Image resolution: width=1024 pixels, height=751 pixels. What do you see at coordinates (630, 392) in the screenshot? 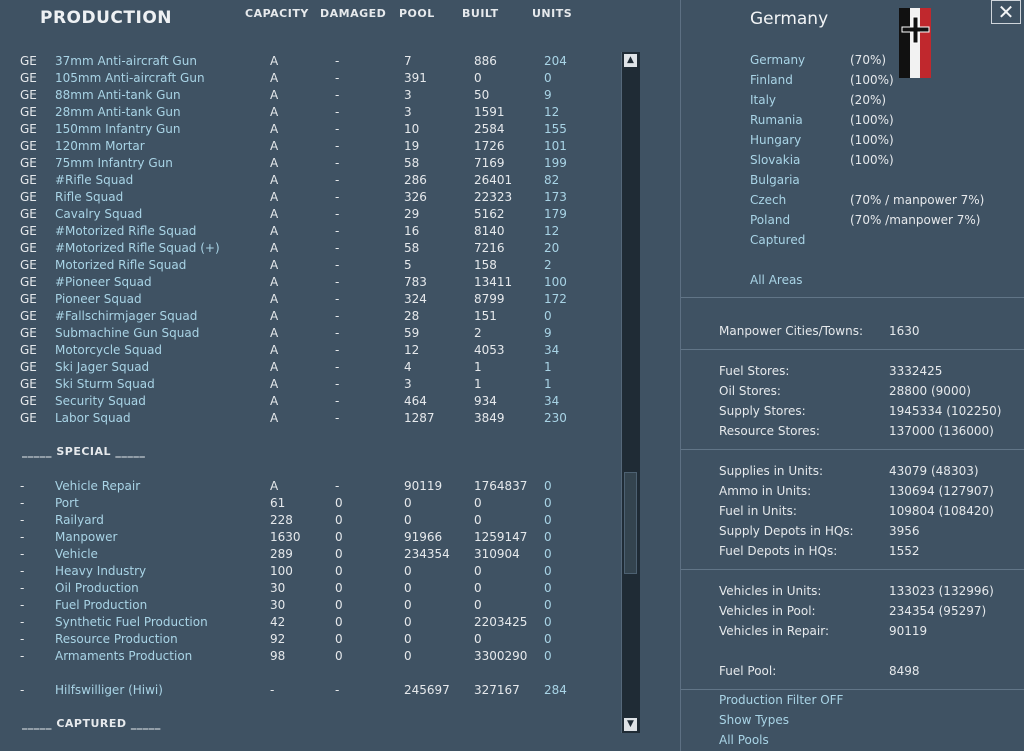
I see `scrollbar: ▲ ▼` at bounding box center [630, 392].